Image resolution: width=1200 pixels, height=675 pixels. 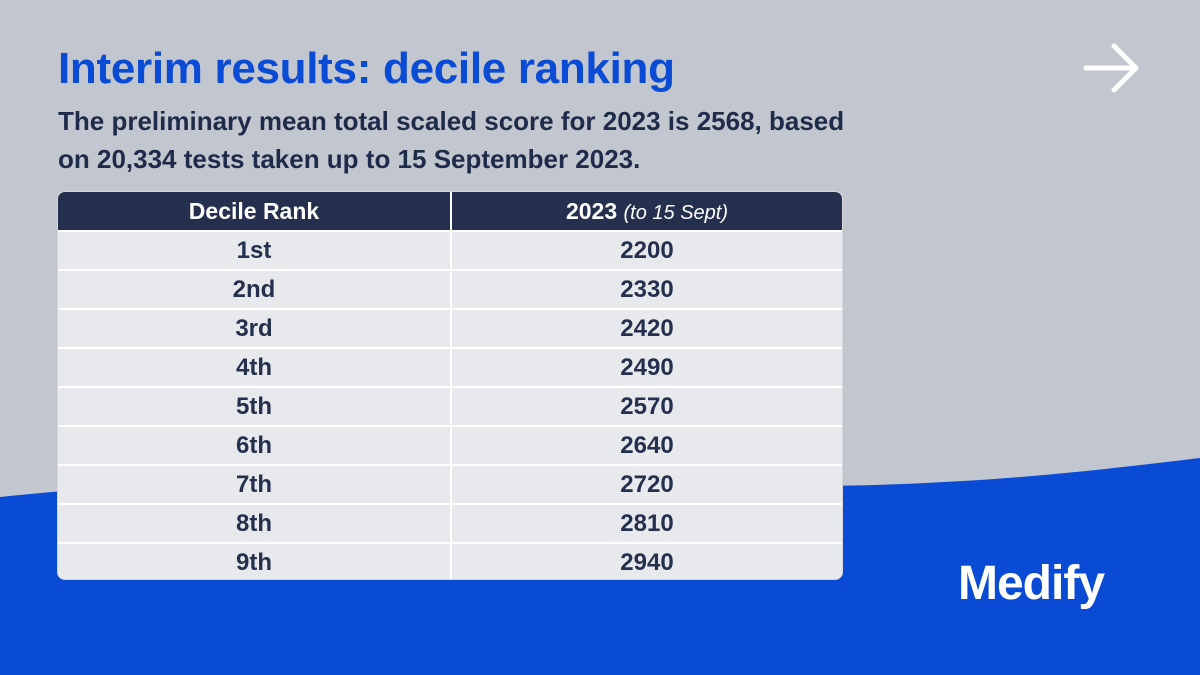 What do you see at coordinates (255, 367) in the screenshot?
I see `decile-rank-cell: 4th` at bounding box center [255, 367].